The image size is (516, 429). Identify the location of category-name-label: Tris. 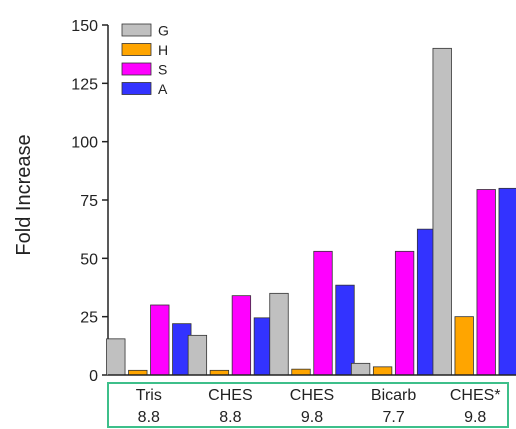
(149, 395).